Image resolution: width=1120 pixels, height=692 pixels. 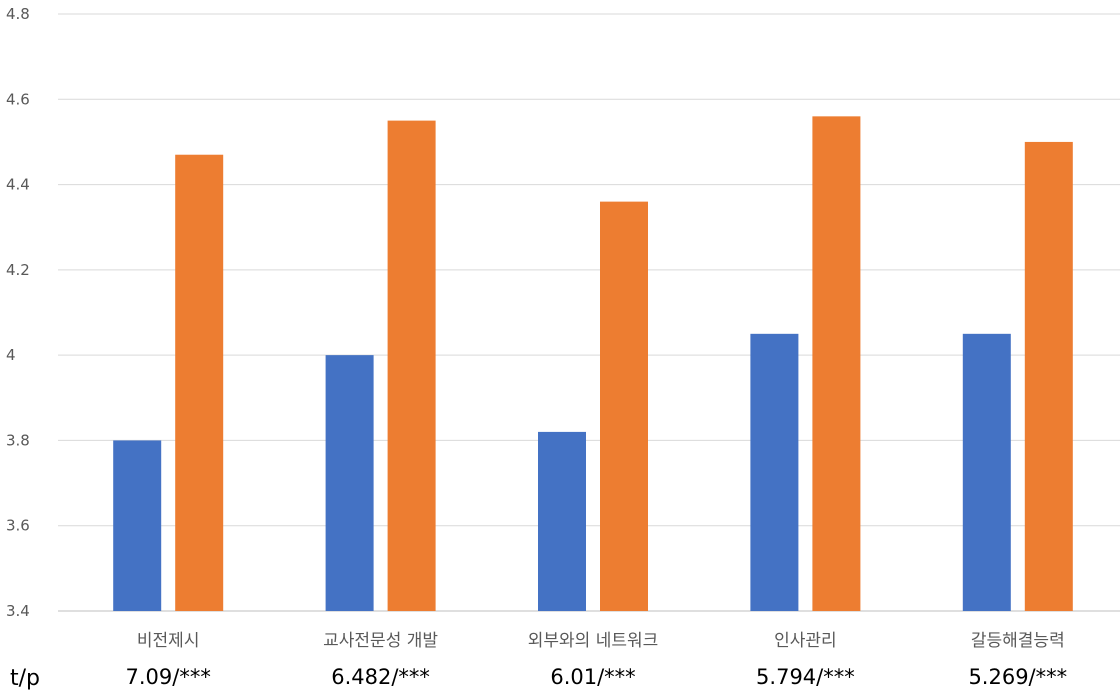 What do you see at coordinates (380, 677) in the screenshot?
I see `stat-value: 6.482/***` at bounding box center [380, 677].